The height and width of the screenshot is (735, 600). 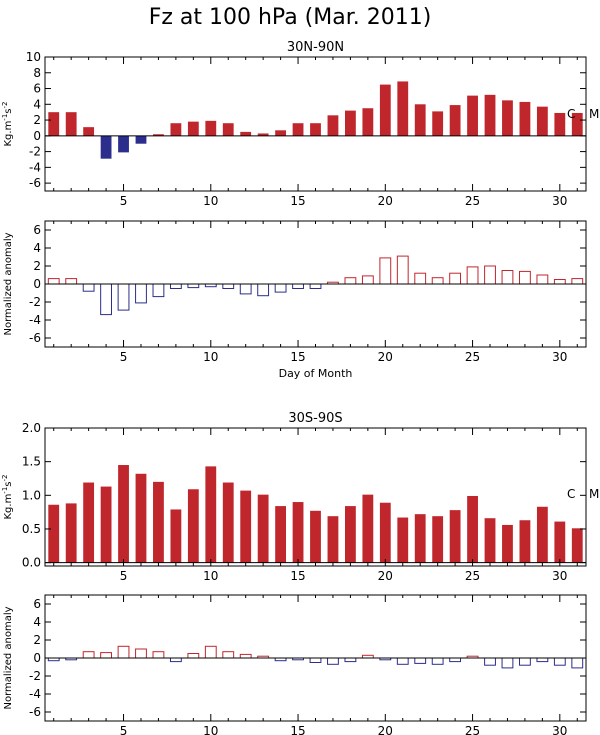 I want to click on marker-label: C, so click(x=571, y=114).